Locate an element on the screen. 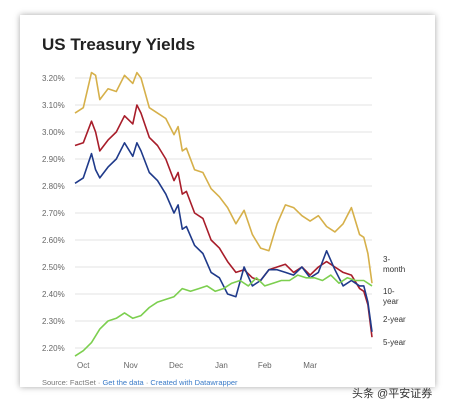 The height and width of the screenshot is (408, 455). series-end-labels: 10-year 2-year 5-year 3-month is located at coordinates (394, 301).